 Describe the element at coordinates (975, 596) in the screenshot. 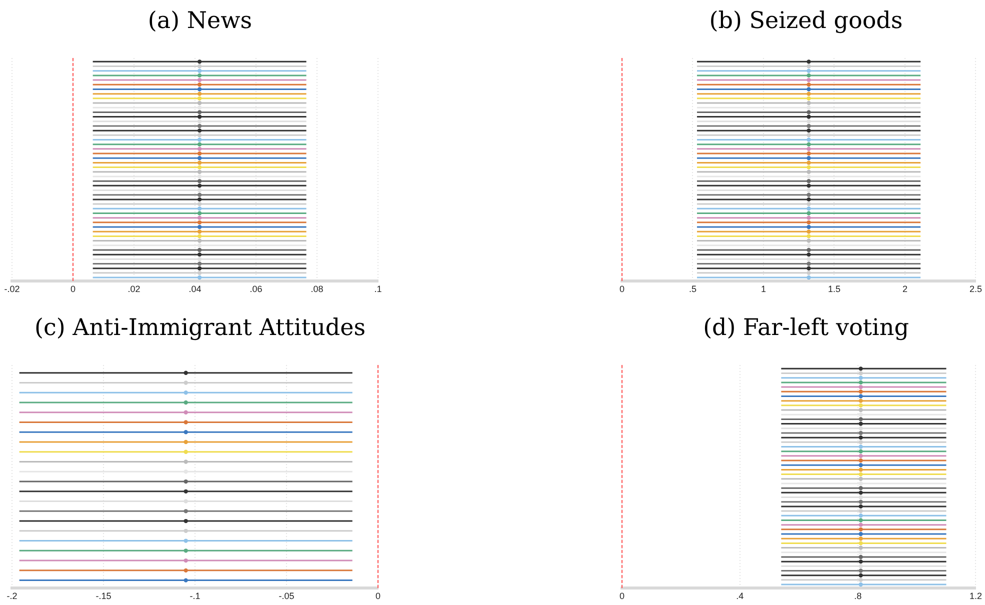

I see `x-tick-label: 1.2` at that location.